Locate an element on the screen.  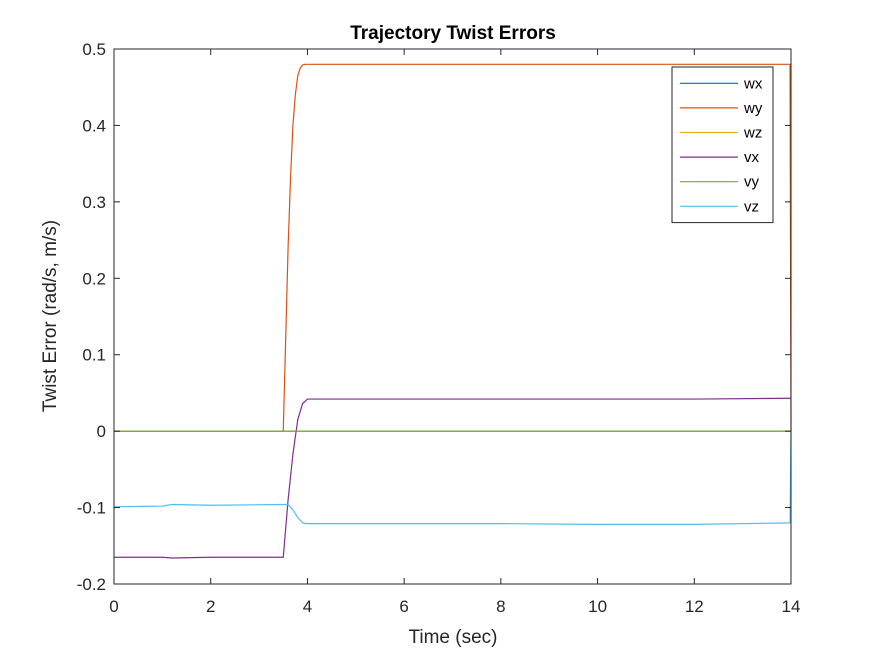
y-tick-label: 0.3 is located at coordinates (94, 202).